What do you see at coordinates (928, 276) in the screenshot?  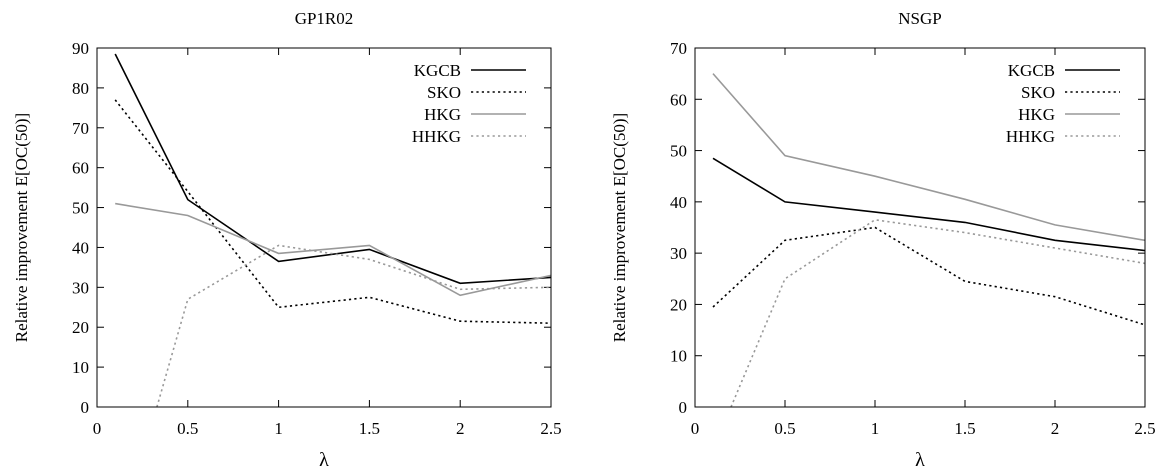 I see `series-line-sko` at bounding box center [928, 276].